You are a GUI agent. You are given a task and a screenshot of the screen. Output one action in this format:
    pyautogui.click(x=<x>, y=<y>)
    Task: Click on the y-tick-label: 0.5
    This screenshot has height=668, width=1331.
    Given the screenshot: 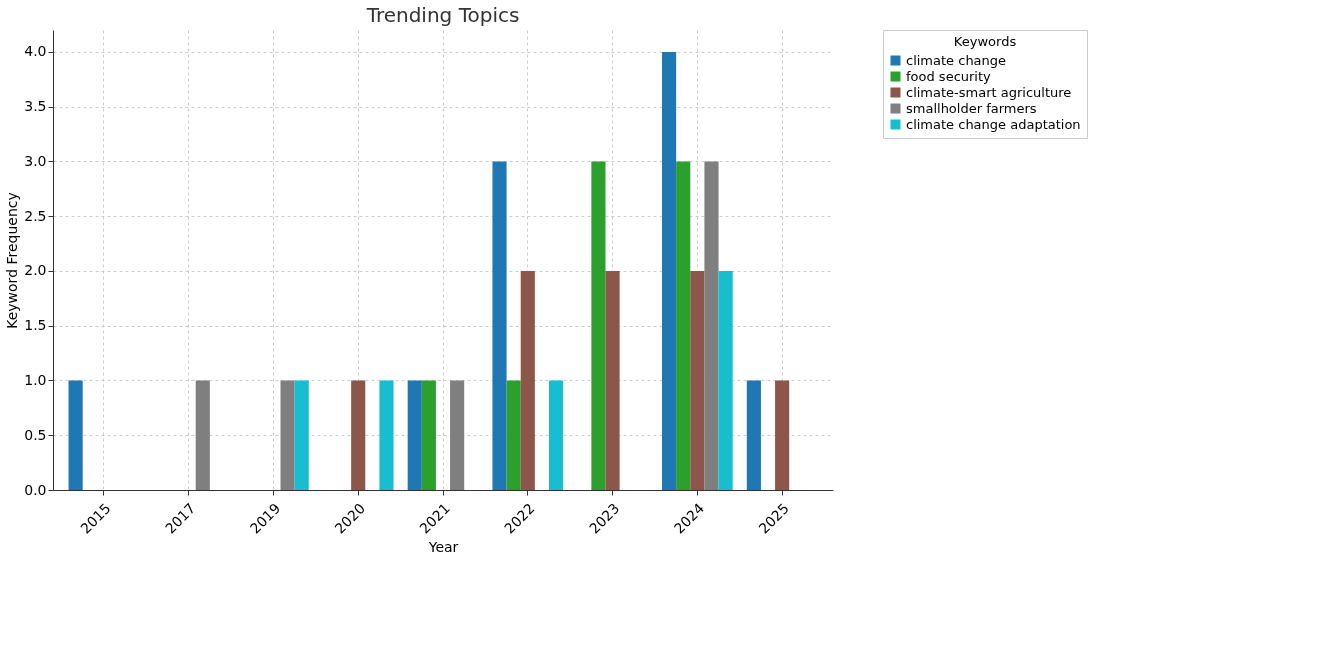 What is the action you would take?
    pyautogui.click(x=35, y=434)
    